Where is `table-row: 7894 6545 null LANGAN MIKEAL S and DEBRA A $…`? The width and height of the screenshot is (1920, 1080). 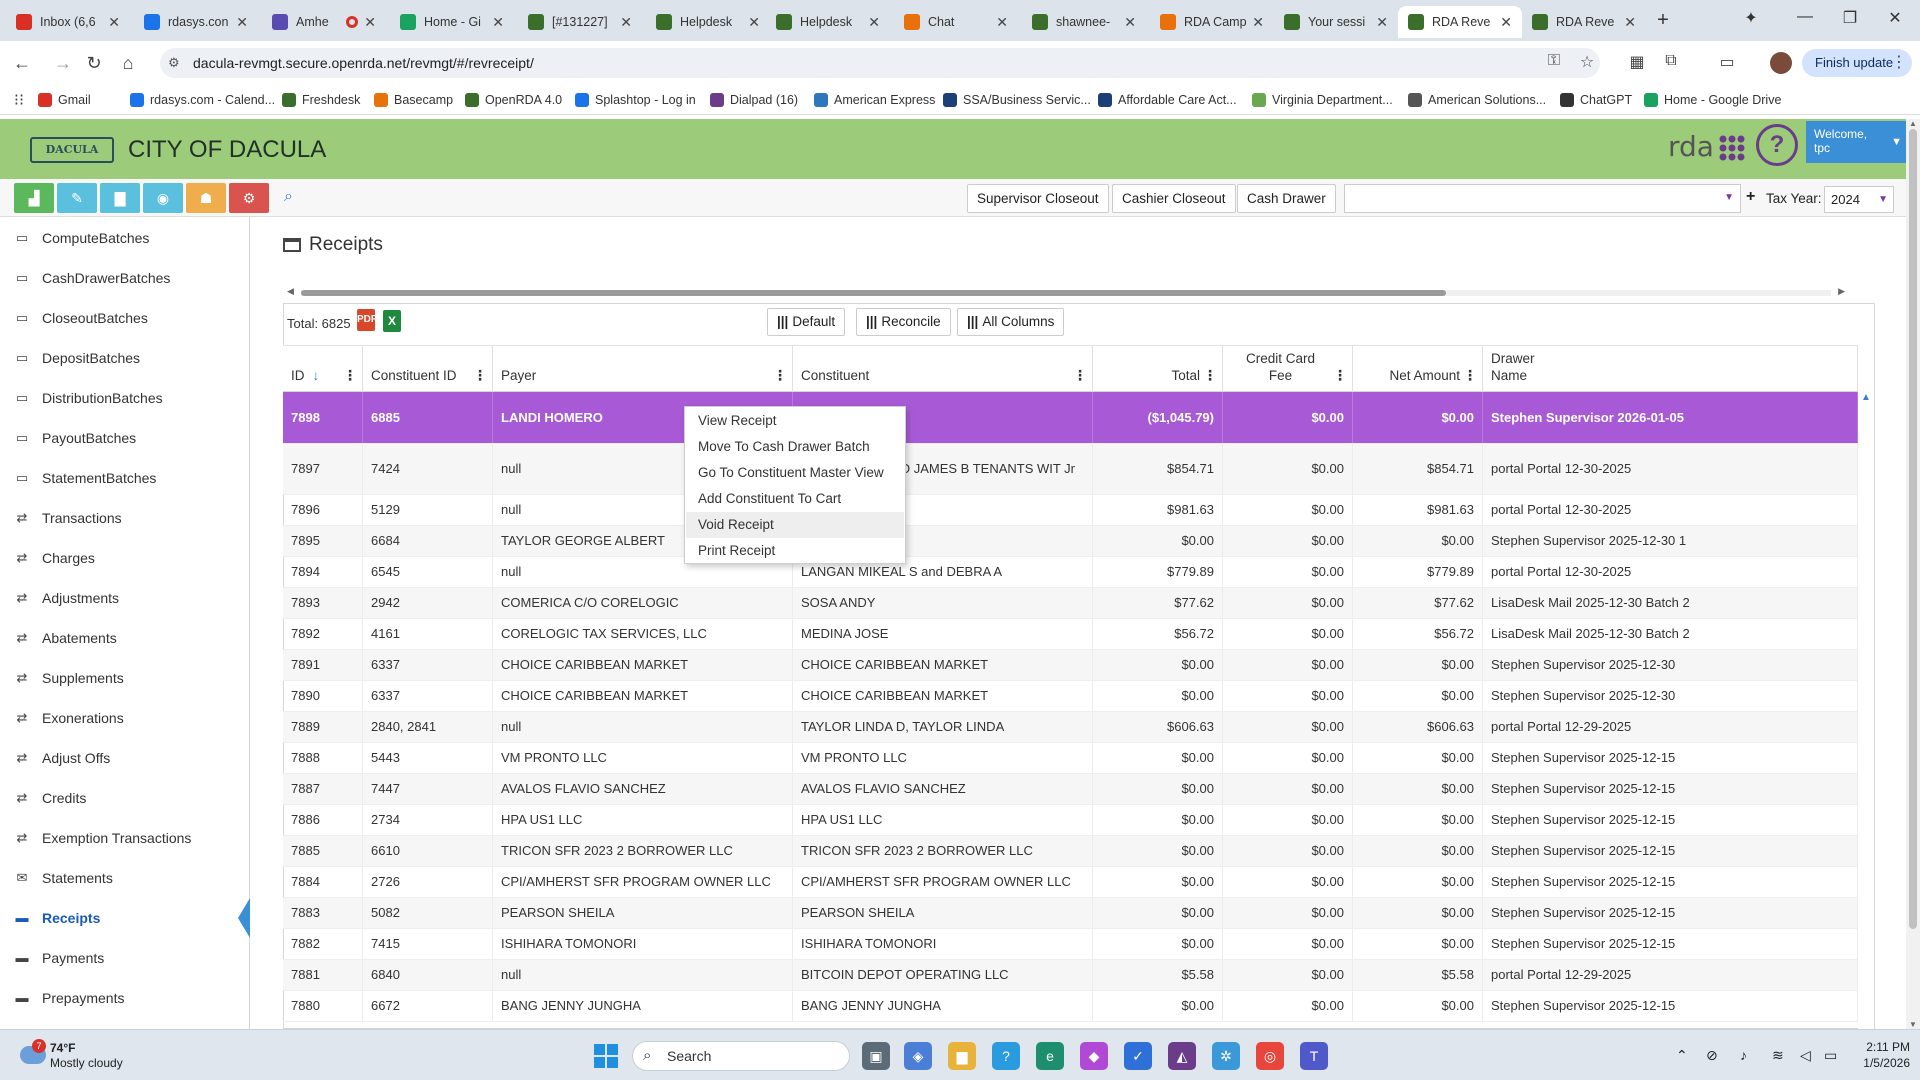
table-row: 7894 6545 null LANGAN MIKEAL S and DEBRA A $… is located at coordinates (1070, 572).